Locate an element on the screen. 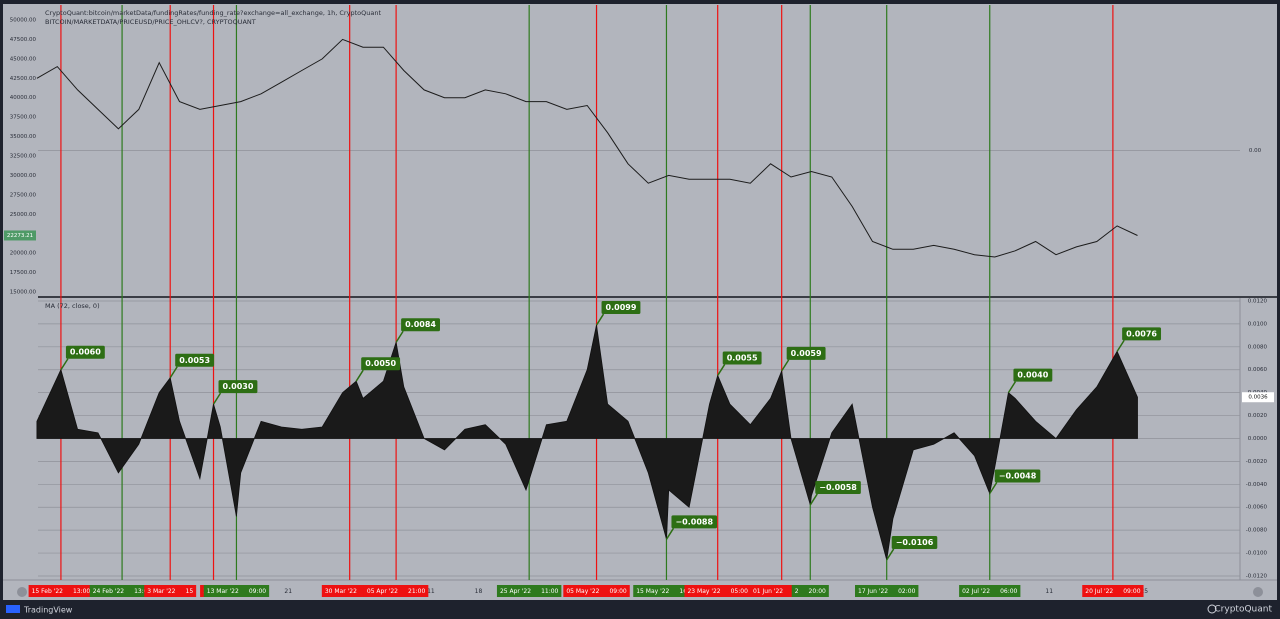 This screenshot has height=619, width=1280. callout-label: 0.0053 is located at coordinates (194, 360).